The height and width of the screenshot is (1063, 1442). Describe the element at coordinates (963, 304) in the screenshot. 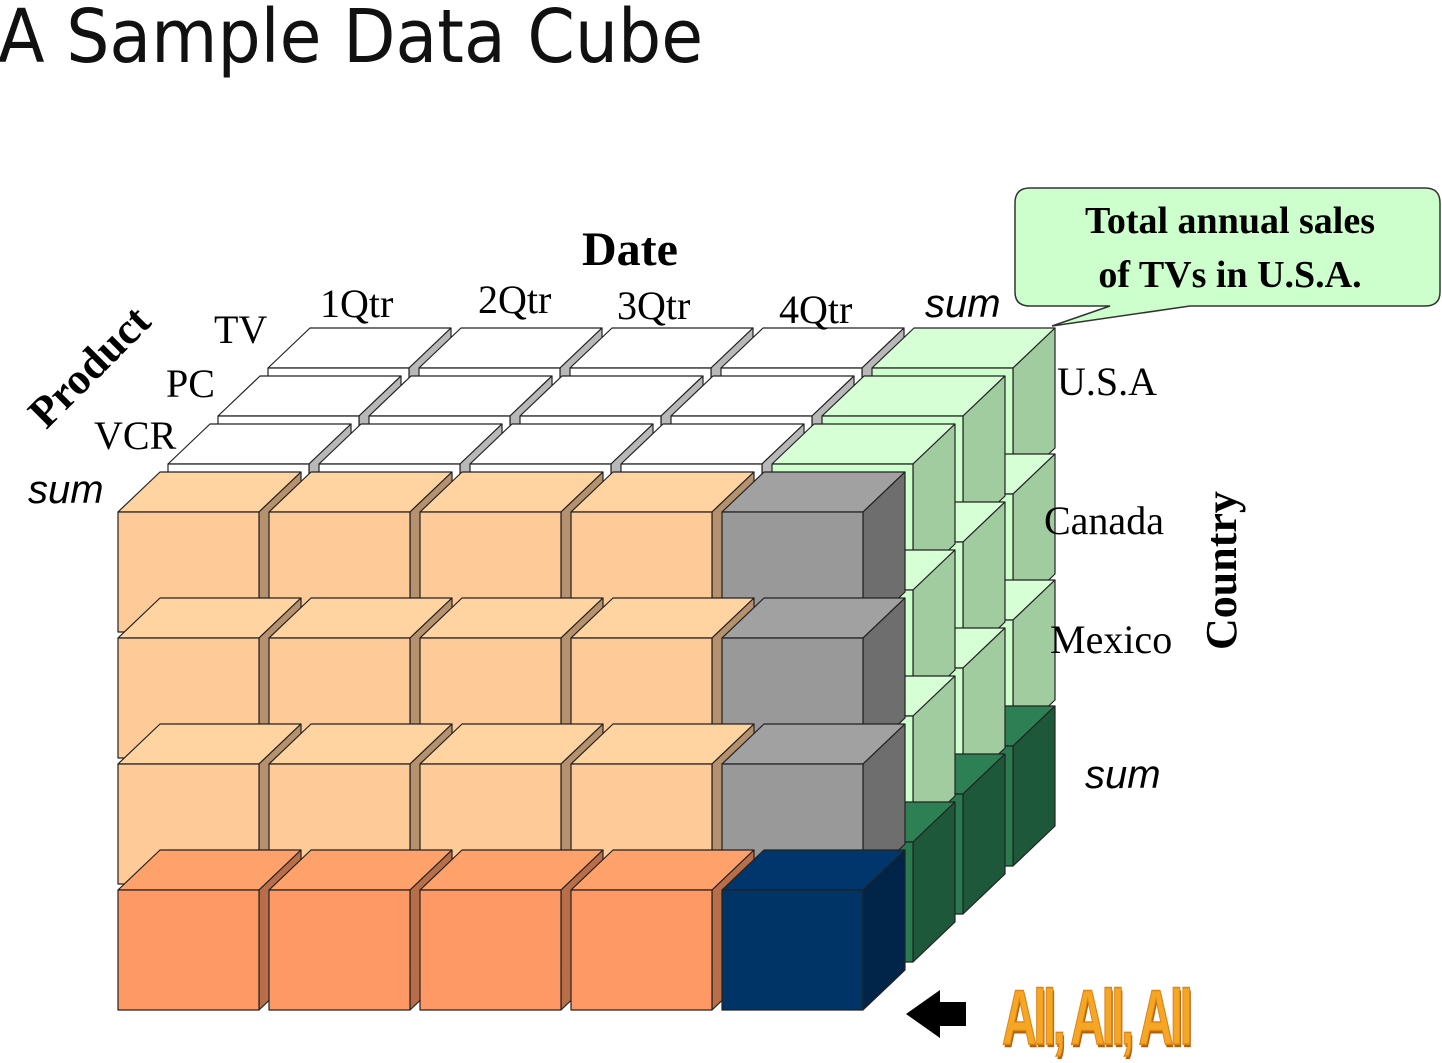

I see `date-label-sum: sum` at that location.